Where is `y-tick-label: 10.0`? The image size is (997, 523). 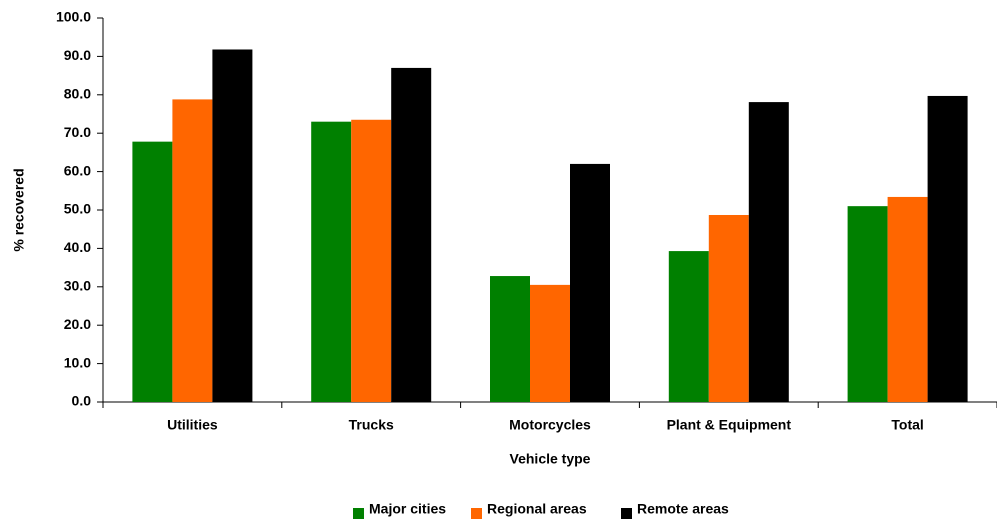
y-tick-label: 10.0 is located at coordinates (77, 362).